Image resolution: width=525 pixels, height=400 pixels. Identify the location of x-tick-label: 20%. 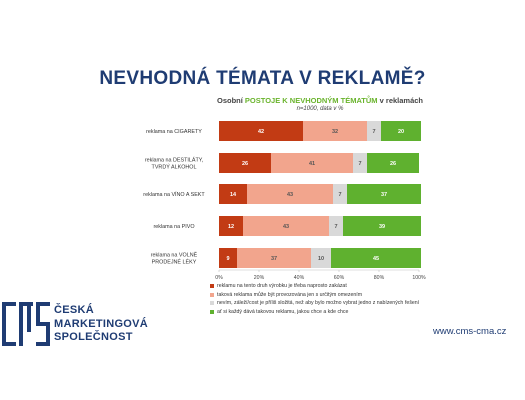
(259, 278).